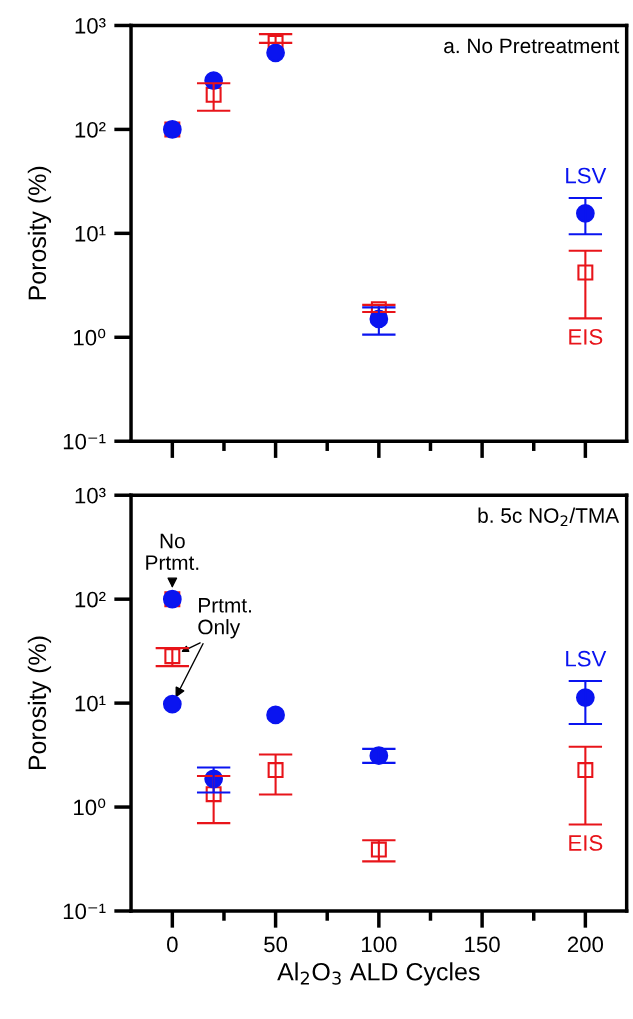 The height and width of the screenshot is (1019, 633). Describe the element at coordinates (378, 974) in the screenshot. I see `x-axis-title: Al$_{2}$O$_{3}$ ALD Cycles` at that location.